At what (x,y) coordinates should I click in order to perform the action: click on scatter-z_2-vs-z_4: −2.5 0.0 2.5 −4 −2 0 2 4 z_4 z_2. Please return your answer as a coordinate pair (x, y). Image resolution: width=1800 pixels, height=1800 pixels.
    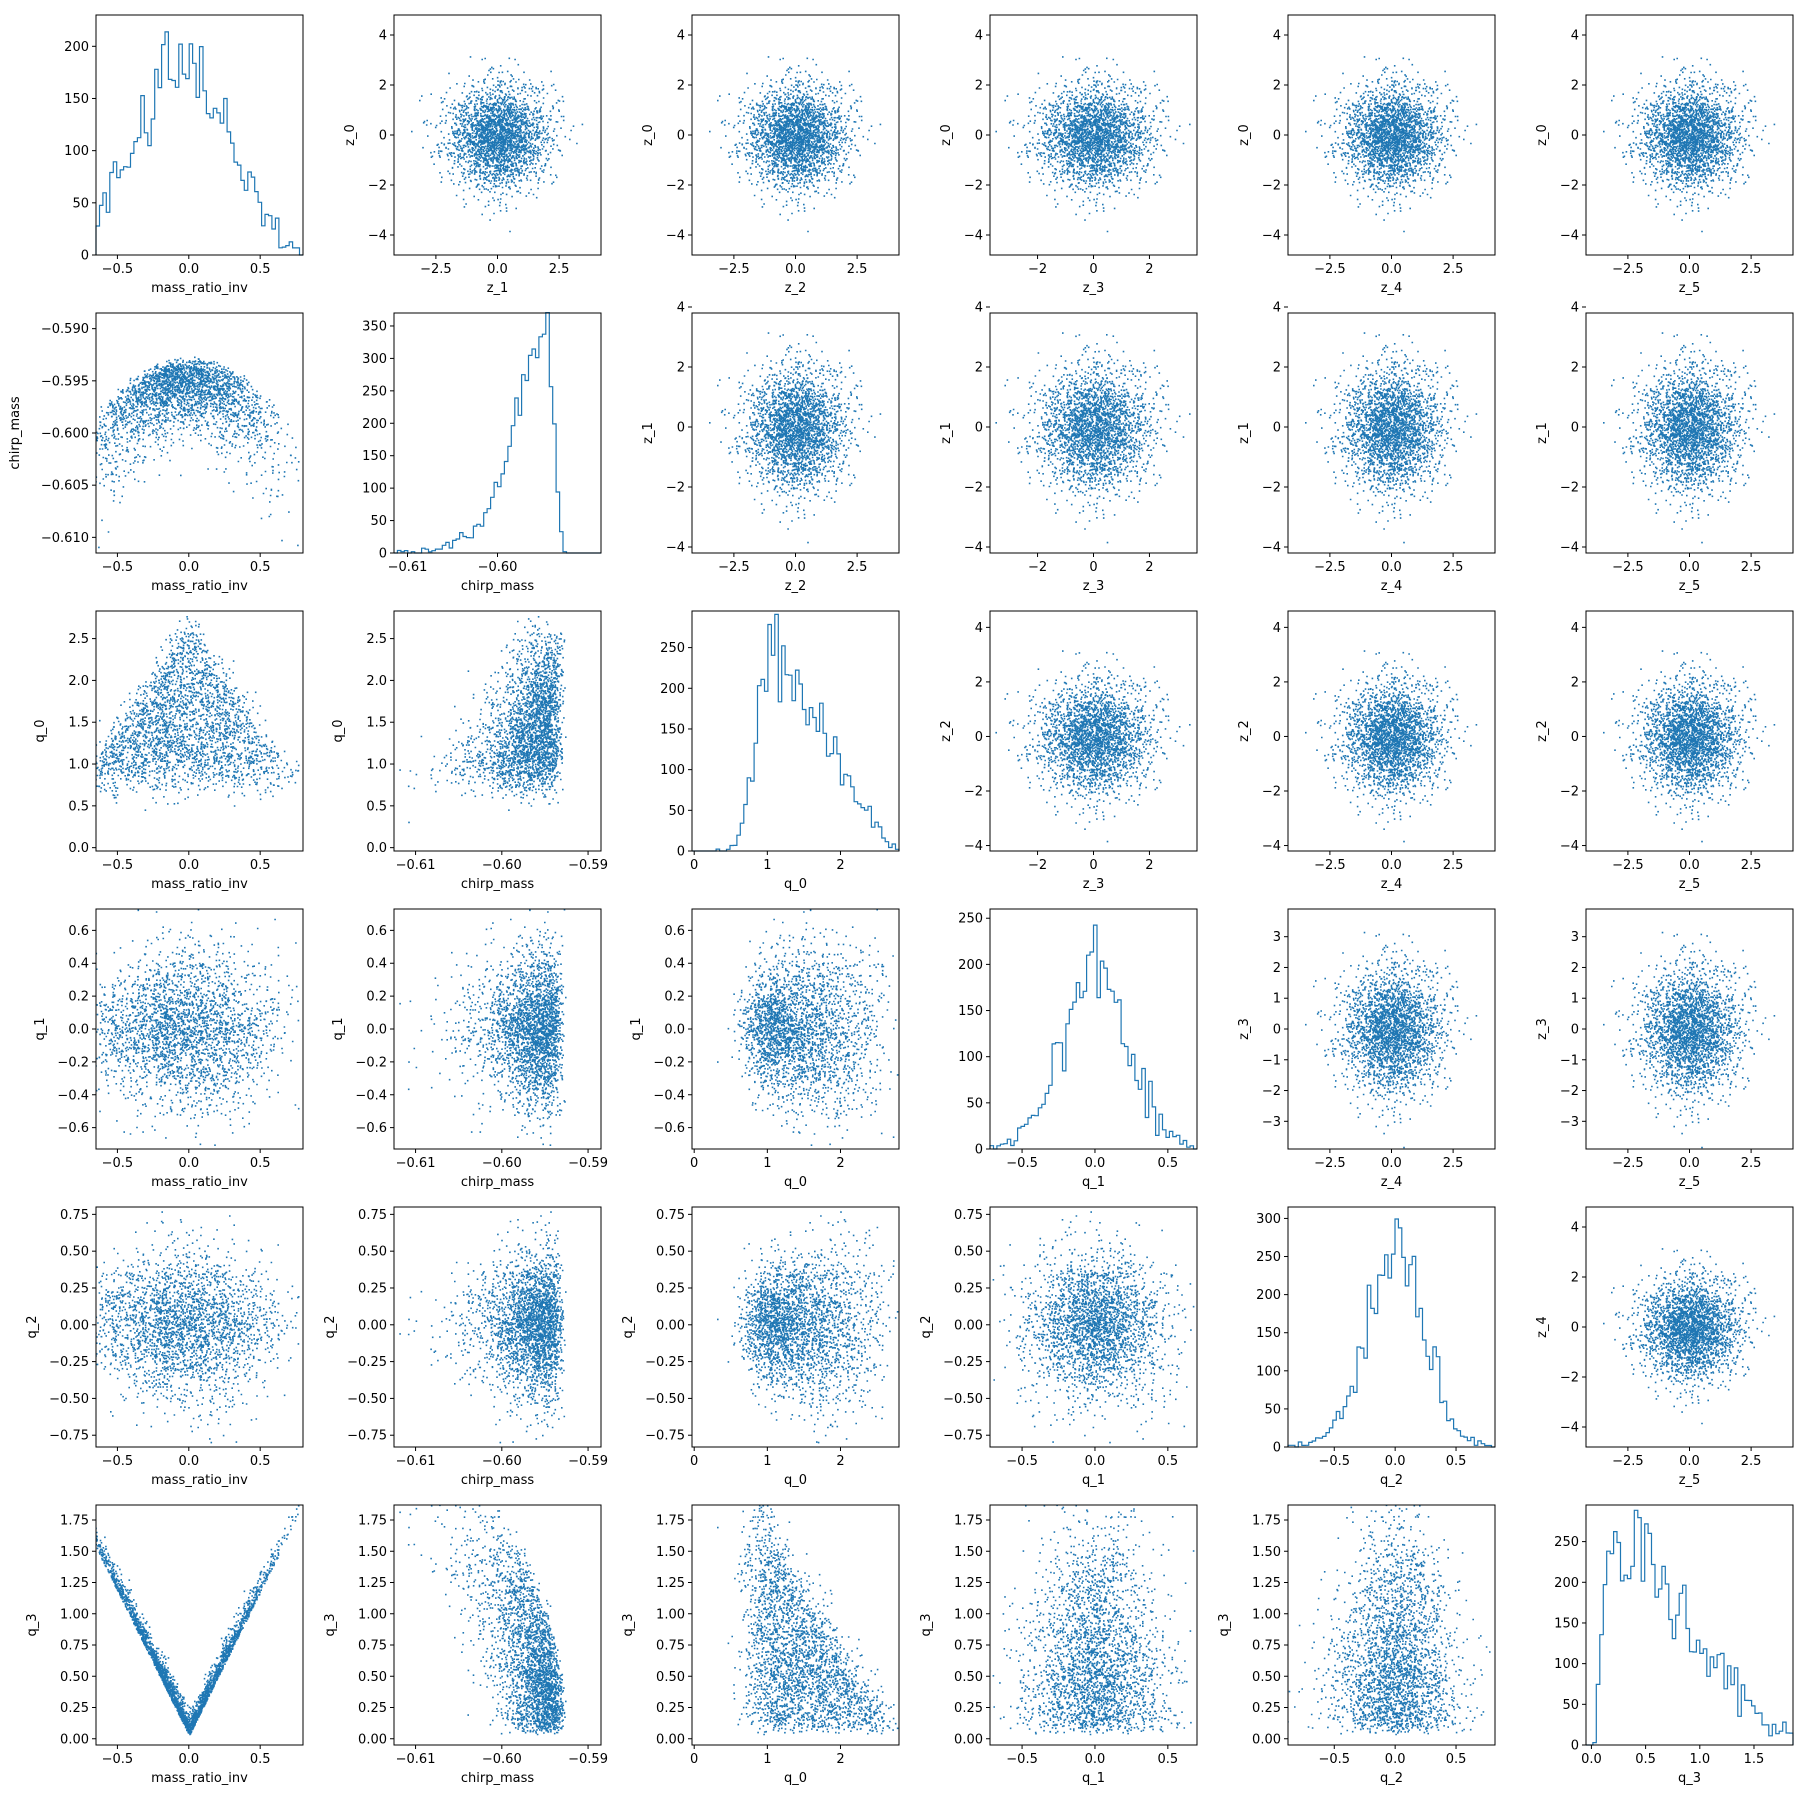
    Looking at the image, I should click on (1366, 751).